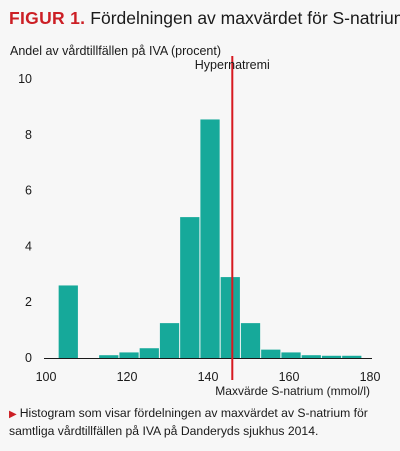  What do you see at coordinates (25, 218) in the screenshot?
I see `y-tick-labels: 0 2 4 6 8 10` at bounding box center [25, 218].